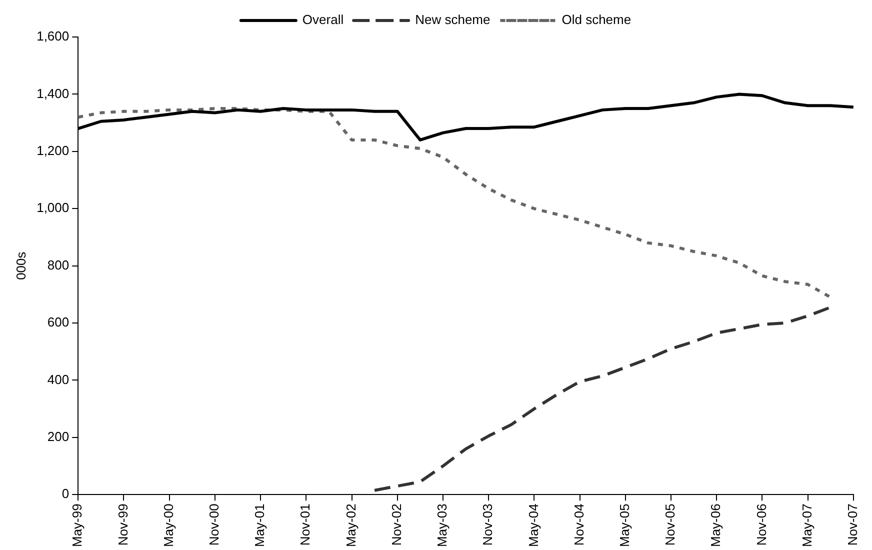 The height and width of the screenshot is (550, 872). Describe the element at coordinates (350, 526) in the screenshot. I see `x-tick-label: May-02` at that location.